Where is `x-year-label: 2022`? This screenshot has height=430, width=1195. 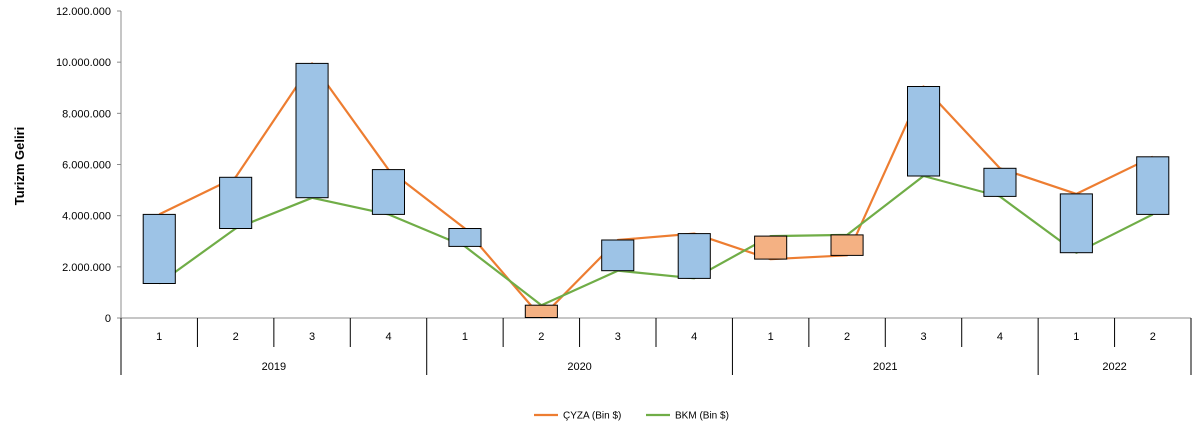 x-year-label: 2022 is located at coordinates (1114, 367).